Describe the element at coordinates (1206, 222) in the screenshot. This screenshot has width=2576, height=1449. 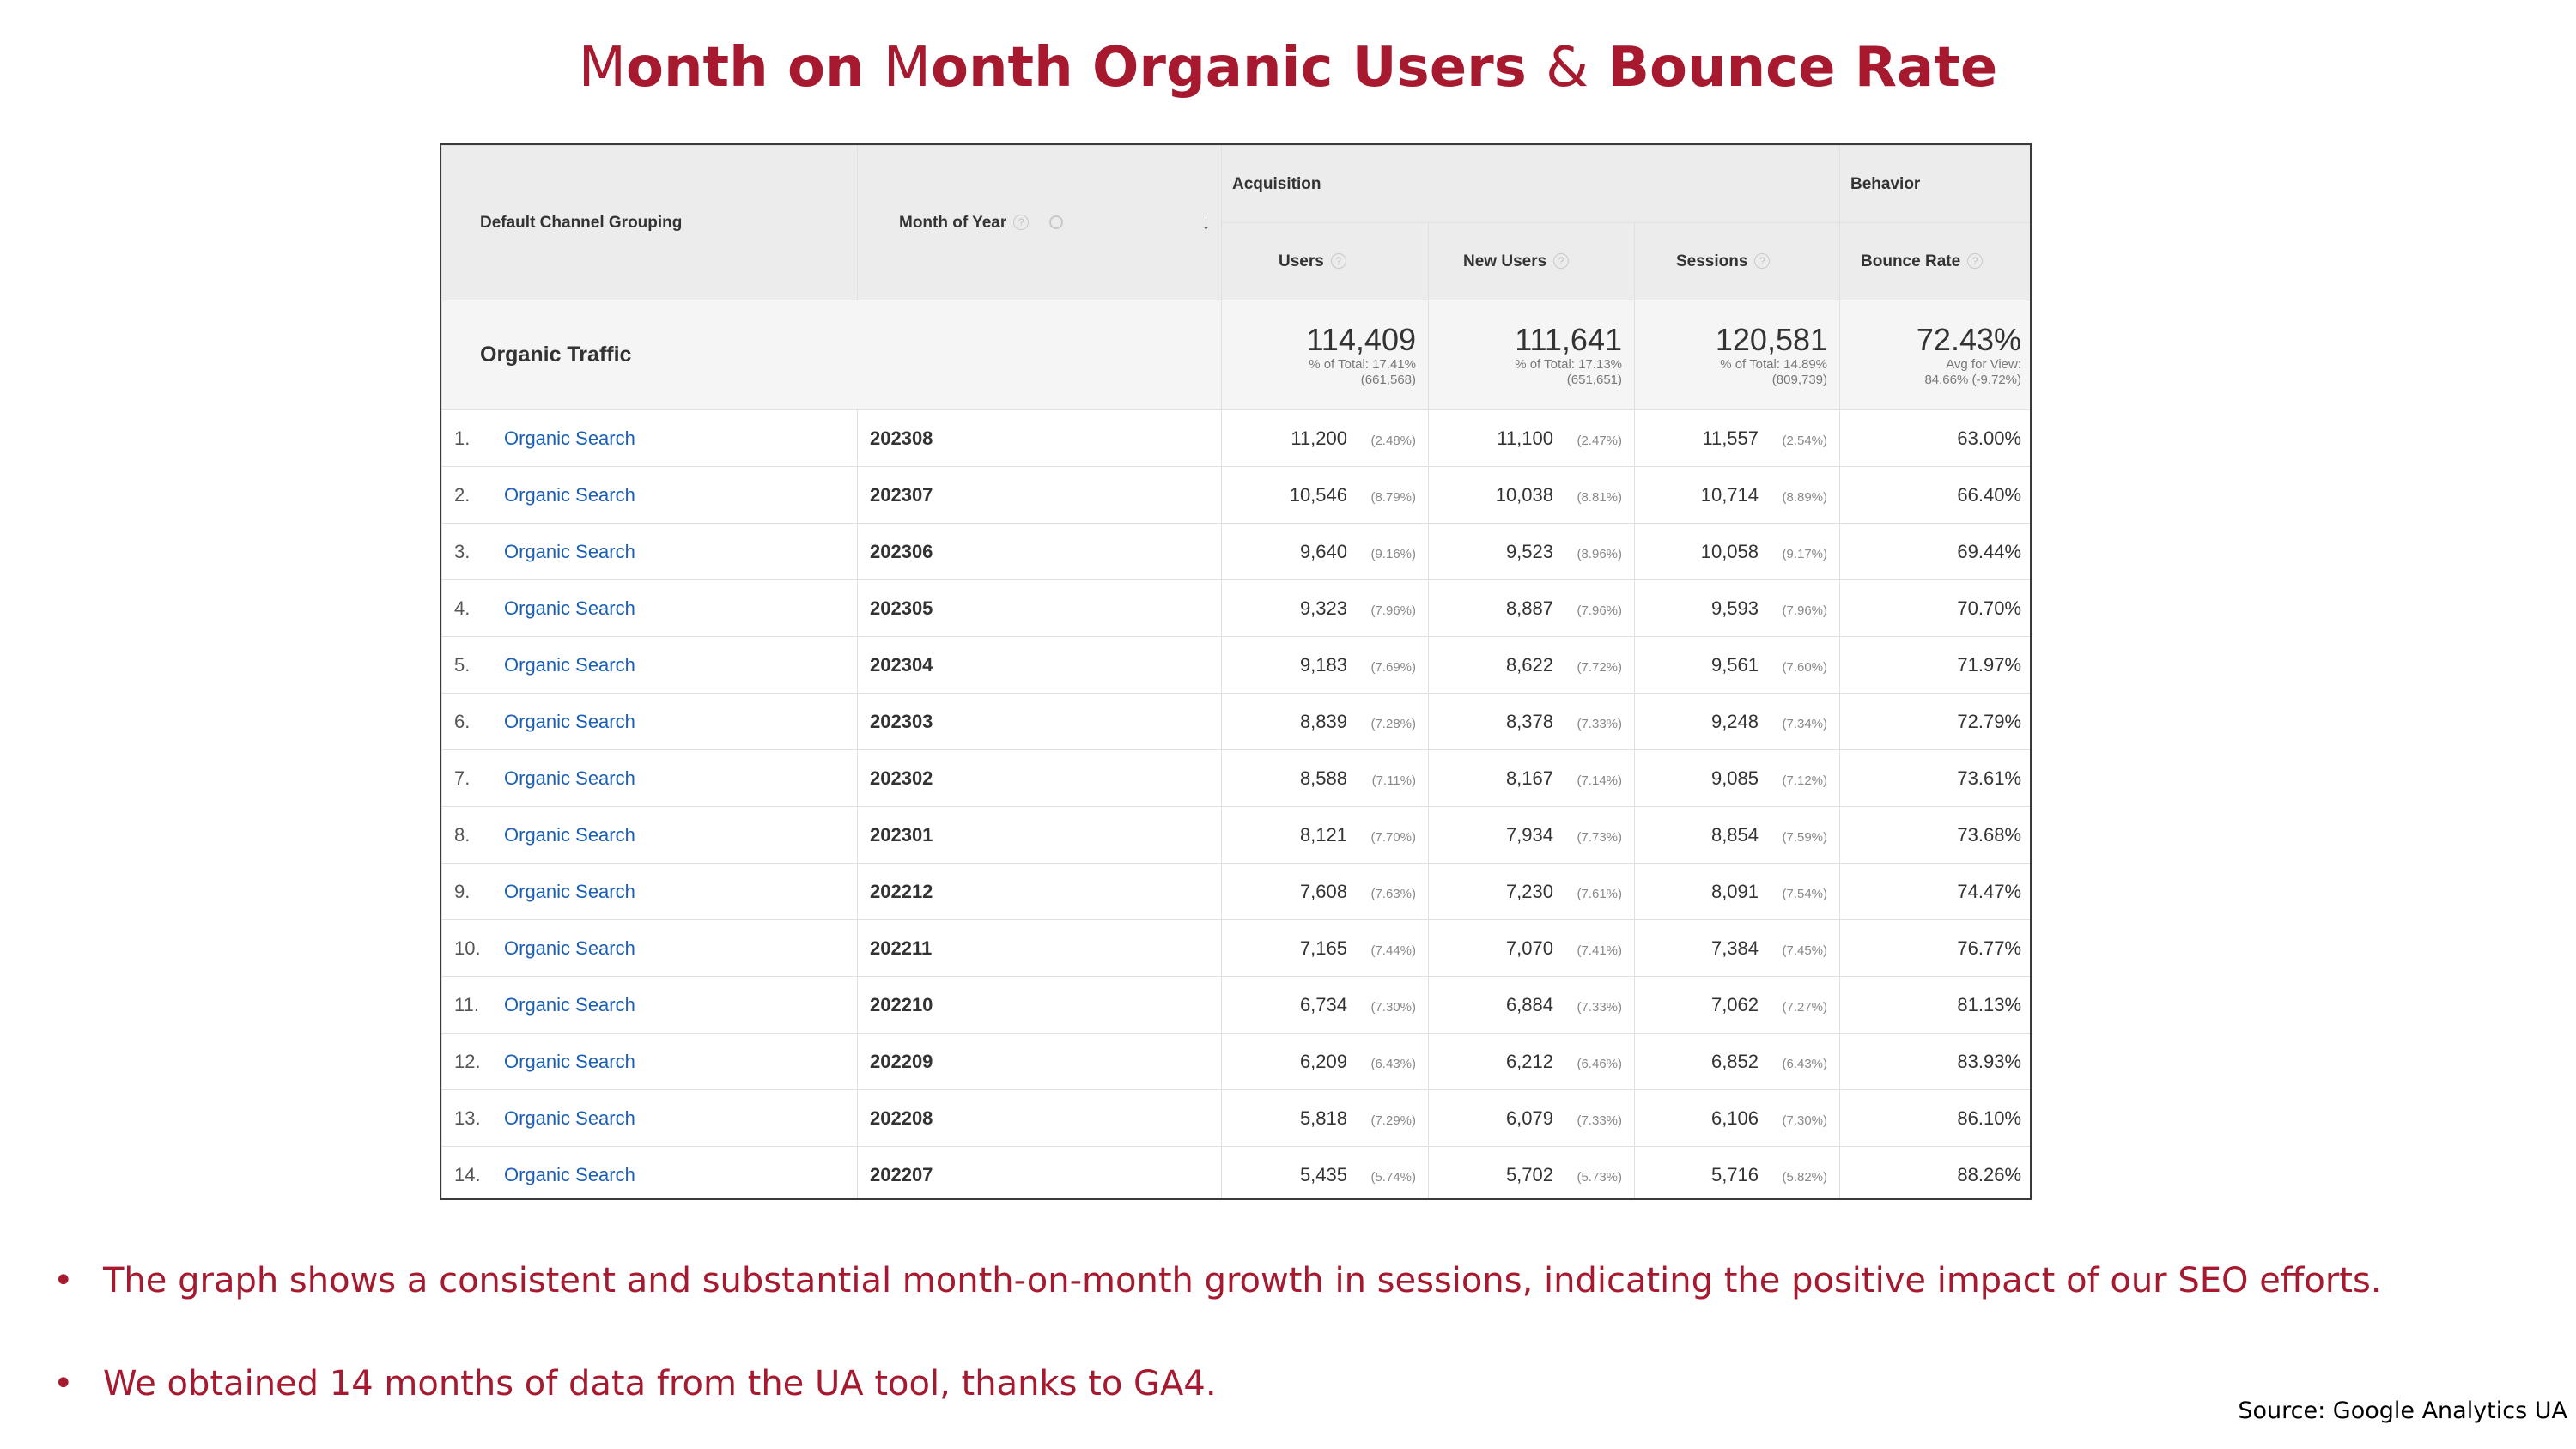
I see `arrow-down-icon: ↓` at that location.